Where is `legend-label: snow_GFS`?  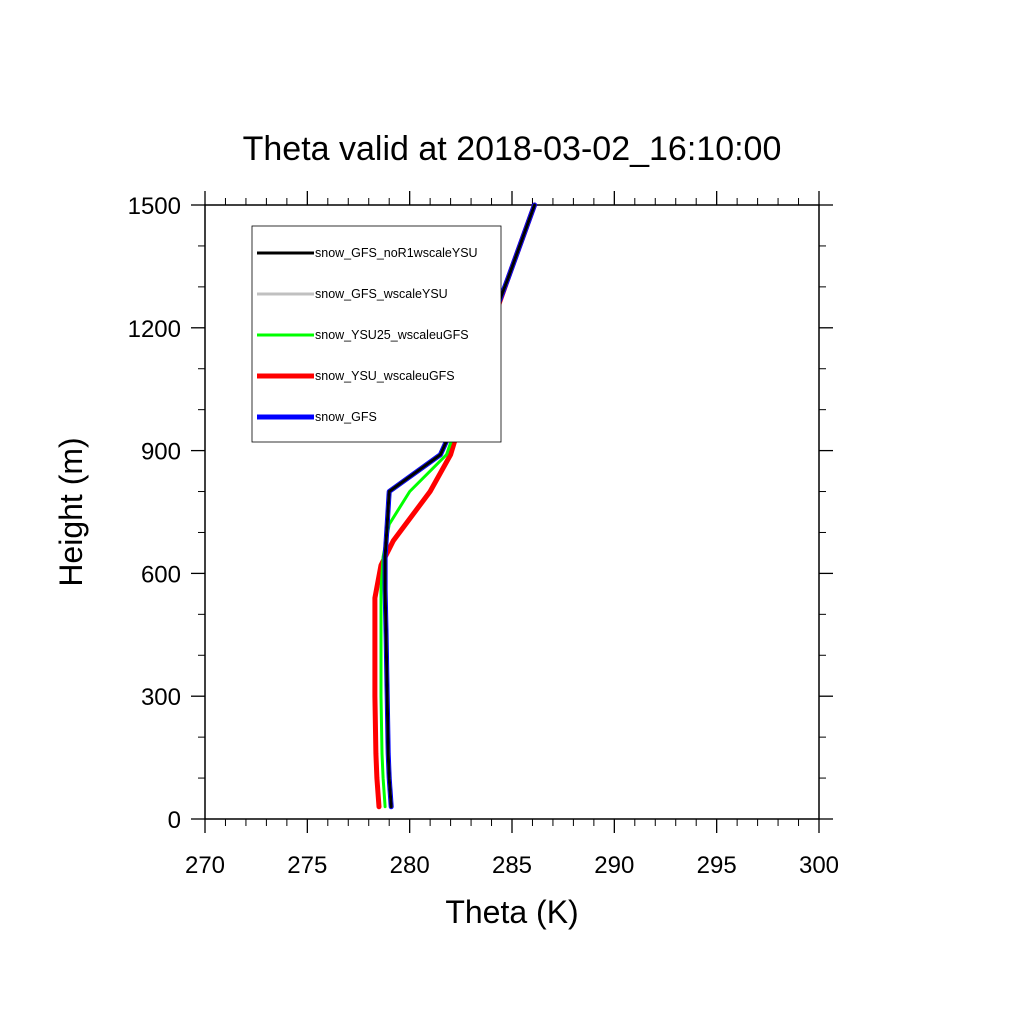 legend-label: snow_GFS is located at coordinates (346, 417).